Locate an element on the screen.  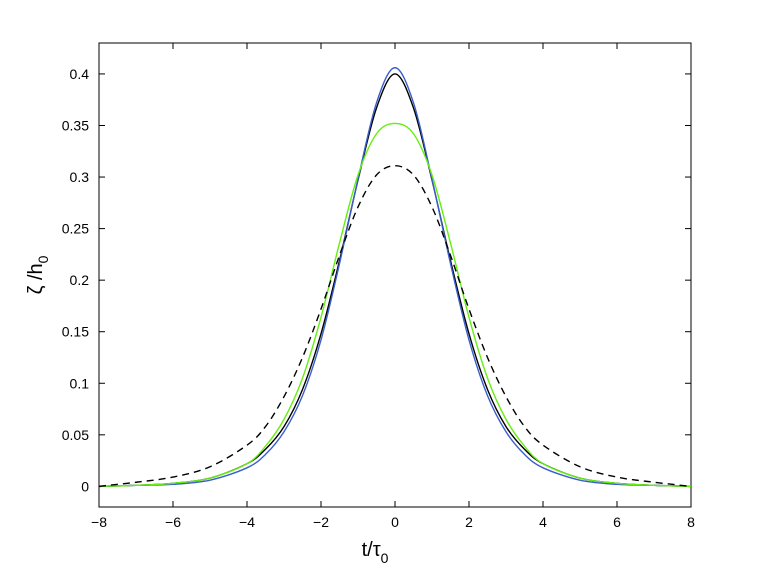
x-tick-label: 4 is located at coordinates (543, 522).